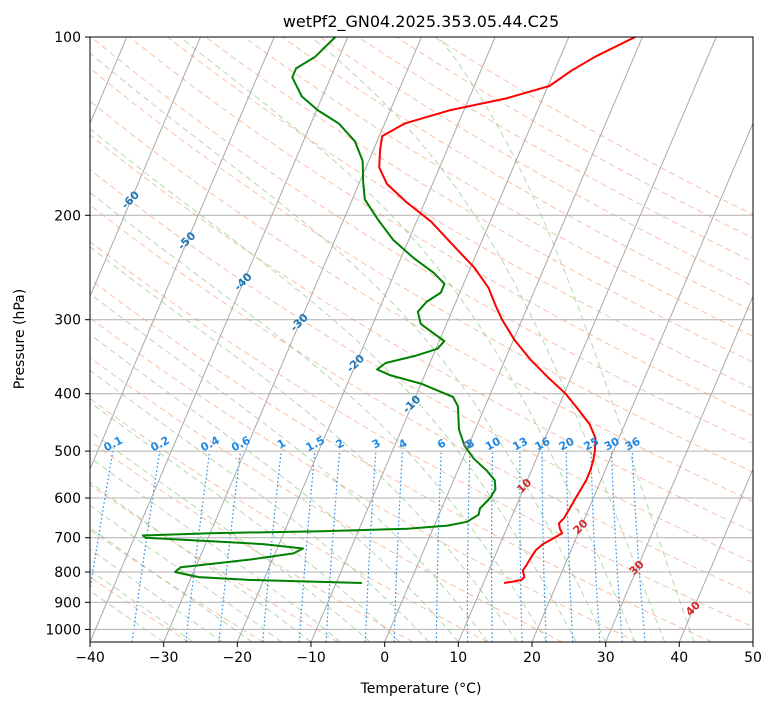 The image size is (775, 708). I want to click on x-tick-label: 20, so click(532, 658).